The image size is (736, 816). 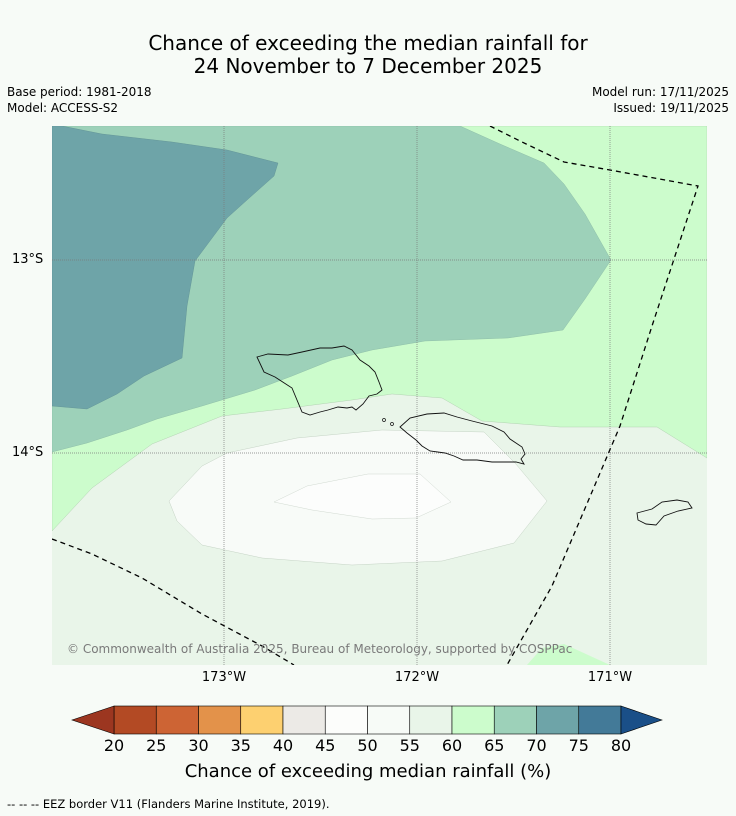 What do you see at coordinates (641, 720) in the screenshot?
I see `colorbar-over-arrow` at bounding box center [641, 720].